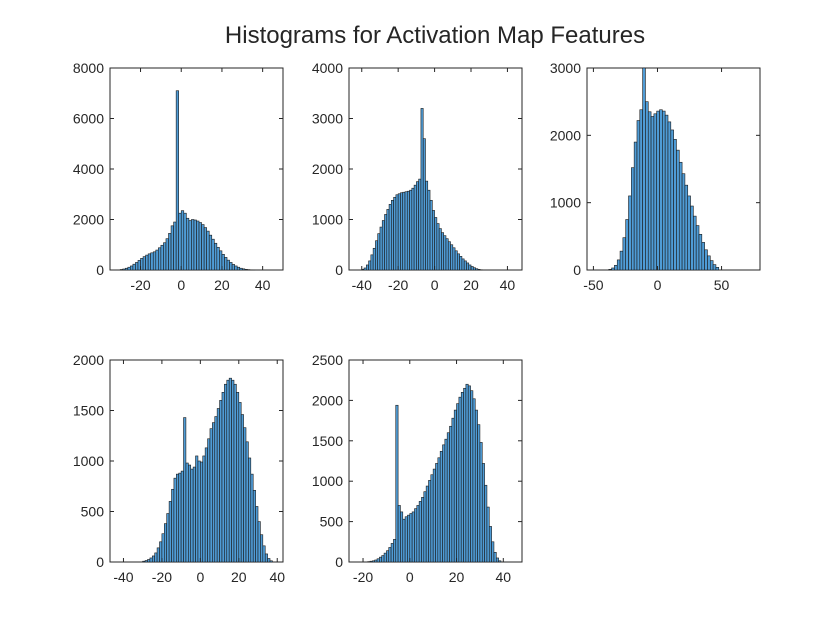 The height and width of the screenshot is (630, 840). I want to click on y-tick-label: 0, so click(100, 562).